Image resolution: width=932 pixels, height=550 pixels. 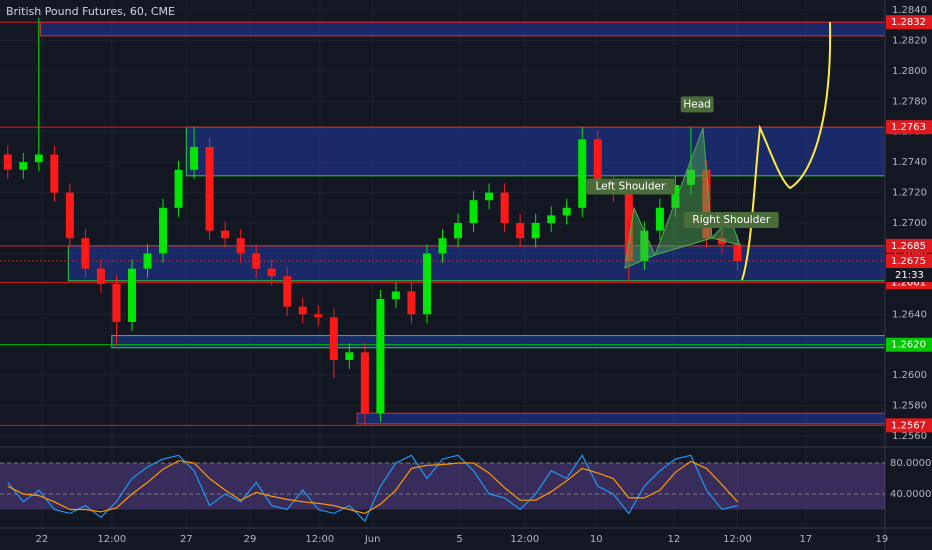 What do you see at coordinates (908, 261) in the screenshot?
I see `price-tag-label: 1.2675` at bounding box center [908, 261].